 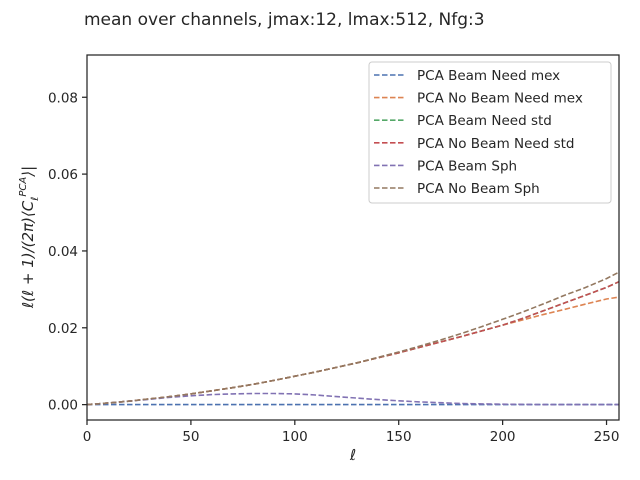 I want to click on y-tick-label: 0.02, so click(x=63, y=329).